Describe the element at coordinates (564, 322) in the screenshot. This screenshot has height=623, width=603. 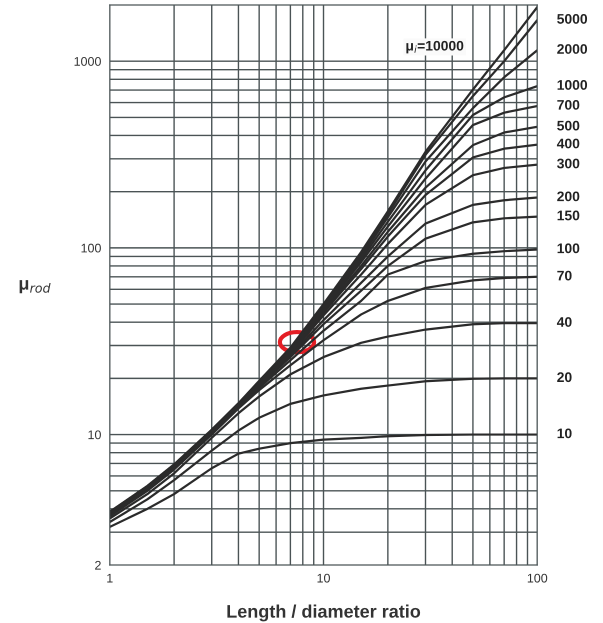
I see `series-label: 40` at that location.